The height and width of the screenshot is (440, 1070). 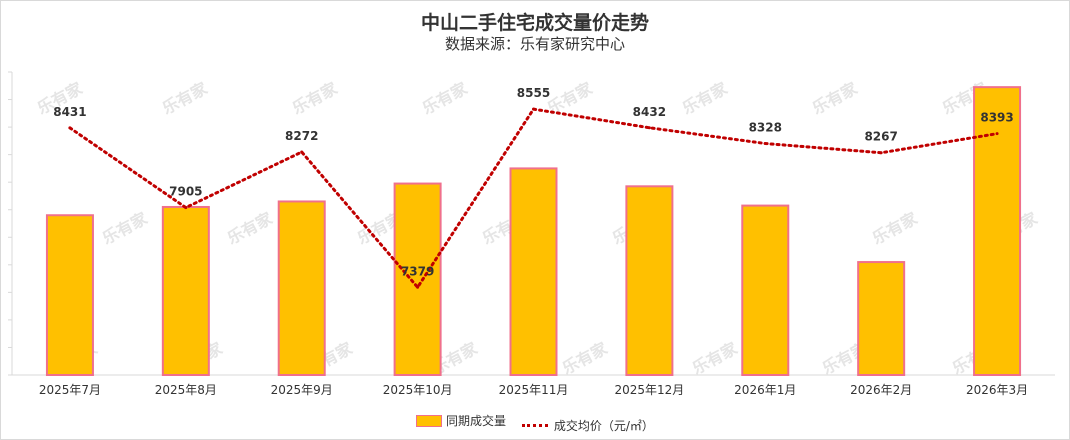 I want to click on price-label-1: 7905, so click(x=185, y=192).